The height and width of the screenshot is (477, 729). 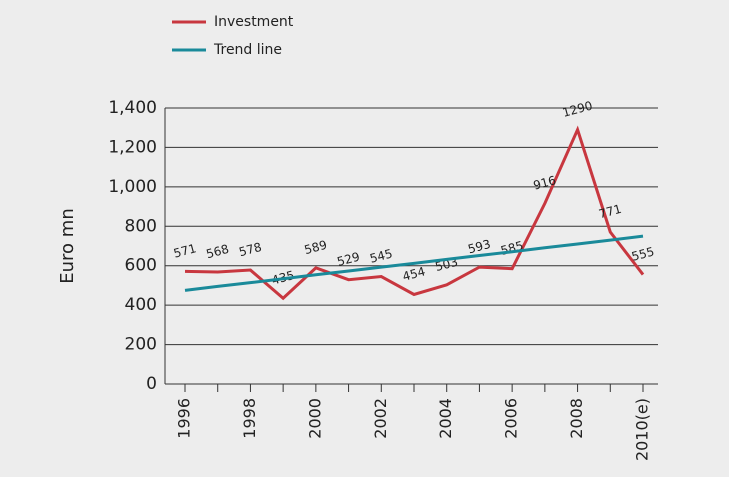 I want to click on x-tick-label: 2004, so click(x=445, y=418).